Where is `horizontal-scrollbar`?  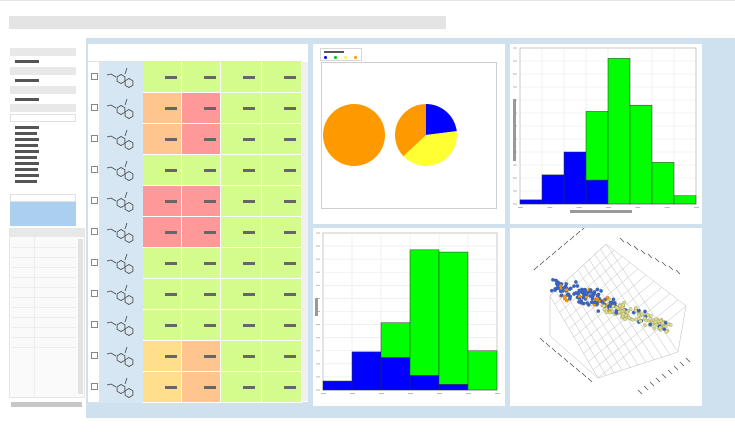 horizontal-scrollbar is located at coordinates (46, 404).